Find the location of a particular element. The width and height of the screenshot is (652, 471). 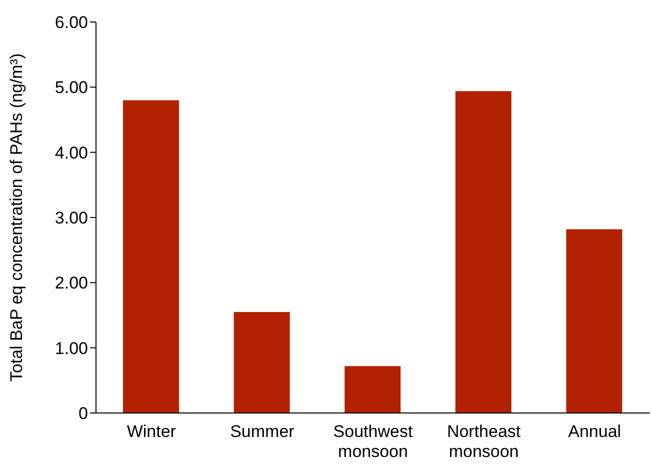

y-tick-label: 5.00 is located at coordinates (71, 88).